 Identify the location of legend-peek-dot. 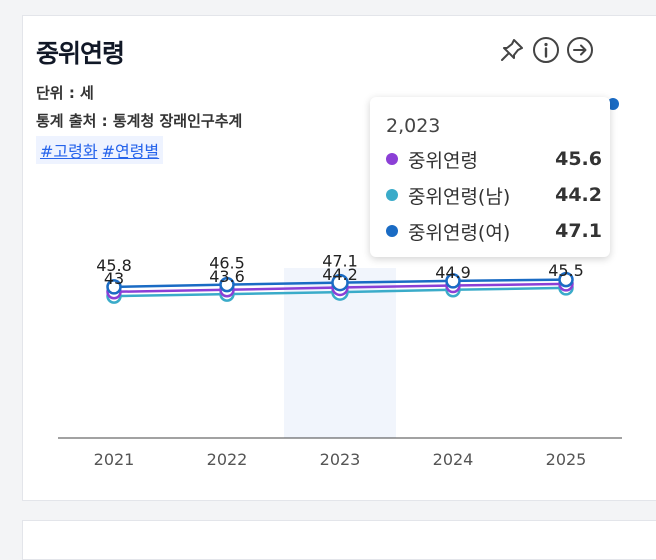
(613, 104).